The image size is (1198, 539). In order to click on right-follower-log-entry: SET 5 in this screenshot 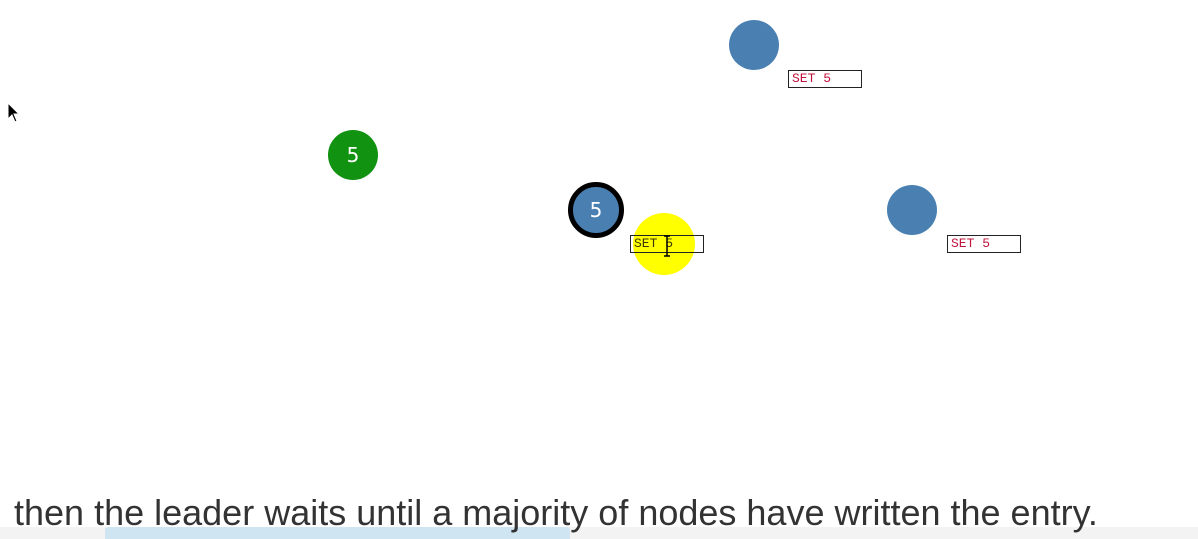, I will do `click(984, 244)`.